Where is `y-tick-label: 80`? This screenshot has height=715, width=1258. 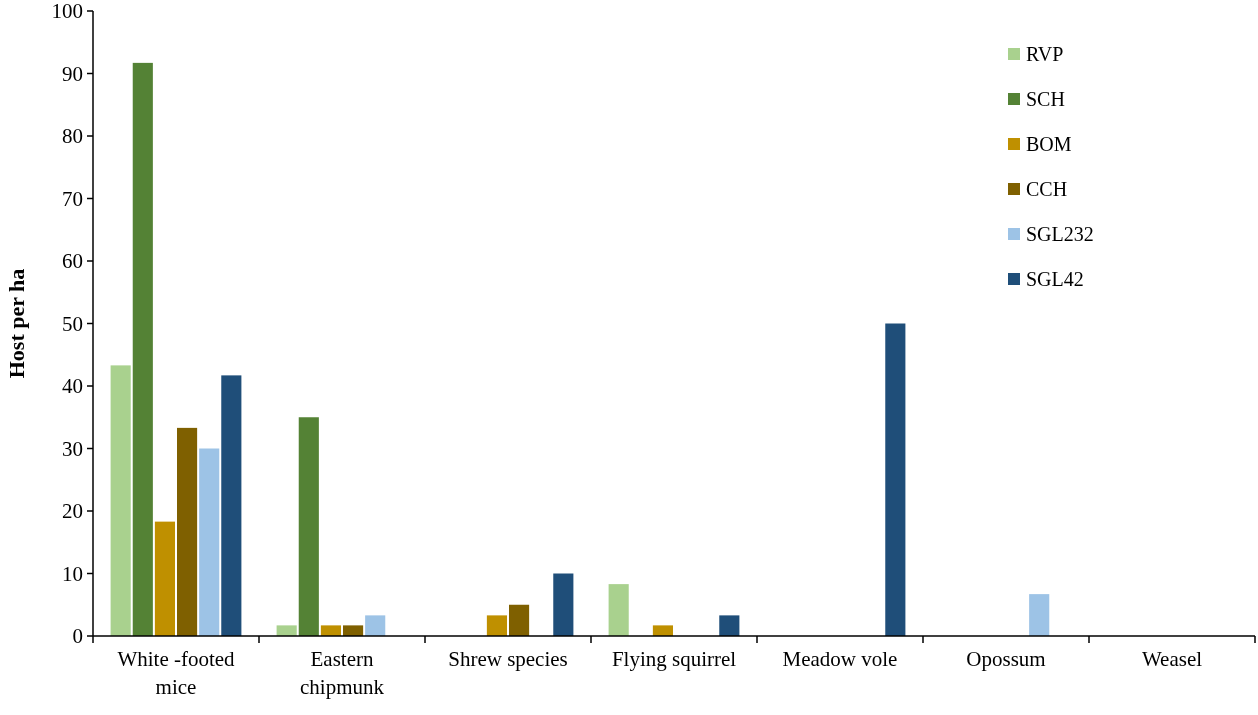 y-tick-label: 80 is located at coordinates (72, 136).